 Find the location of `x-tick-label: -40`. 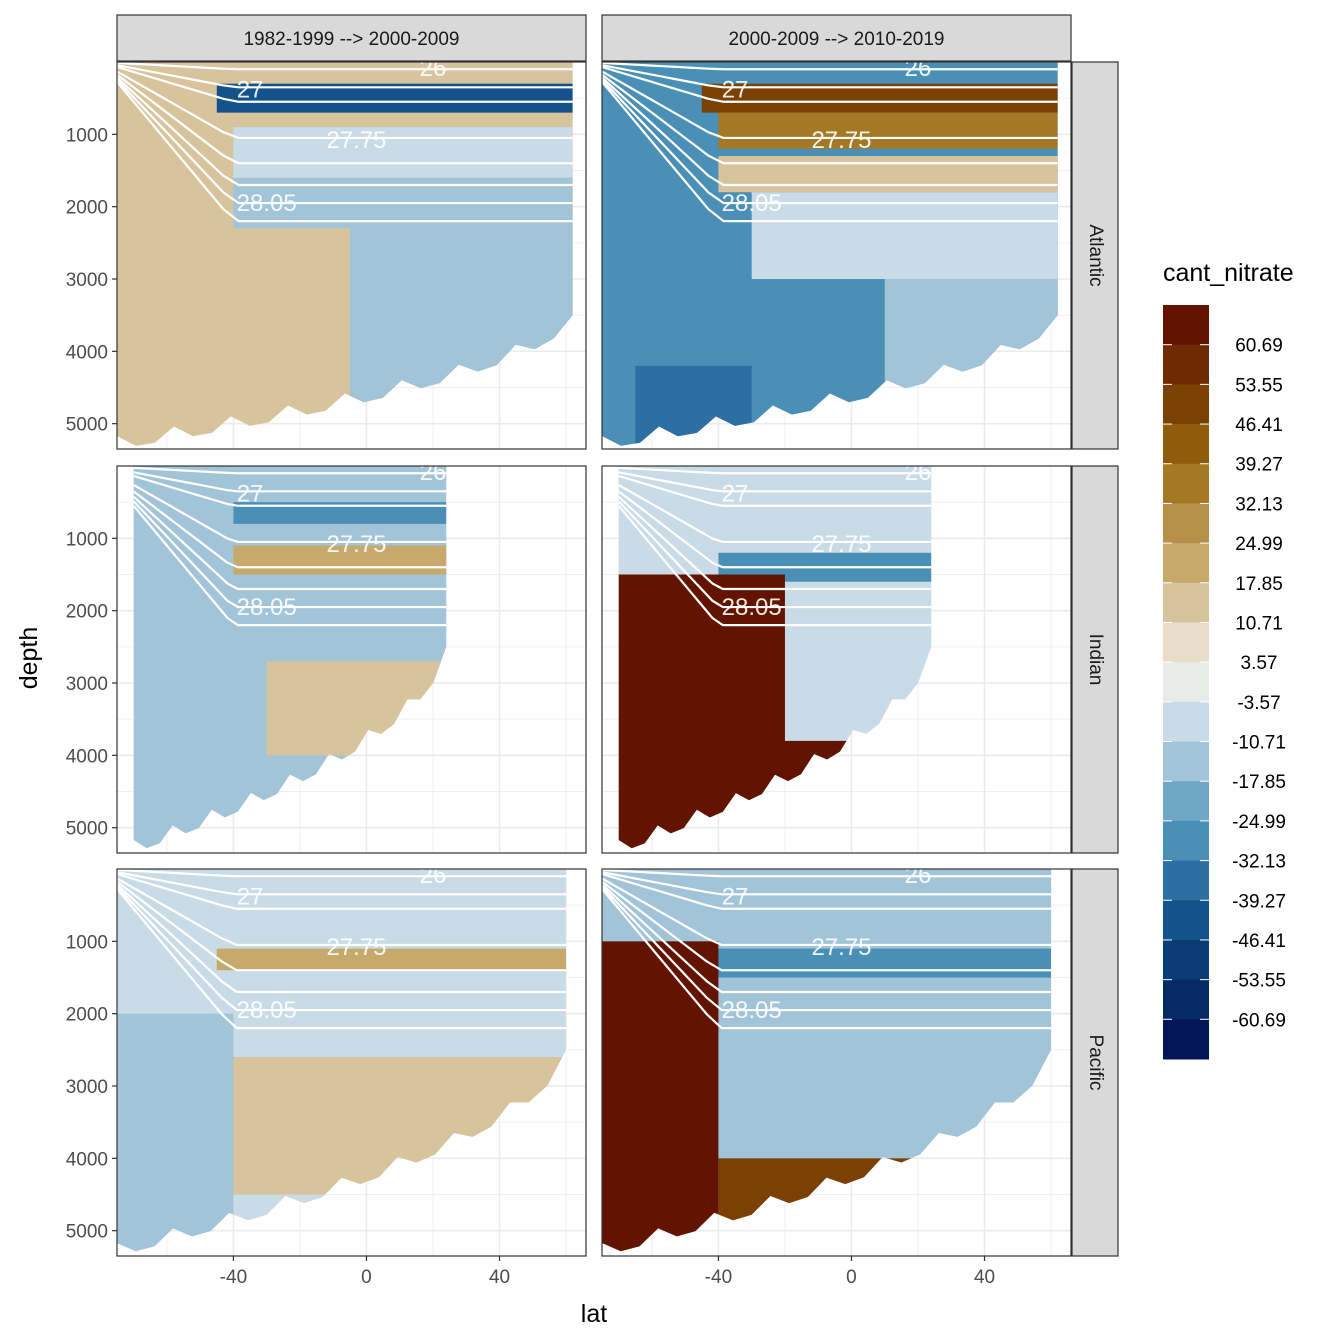

x-tick-label: -40 is located at coordinates (233, 1277).